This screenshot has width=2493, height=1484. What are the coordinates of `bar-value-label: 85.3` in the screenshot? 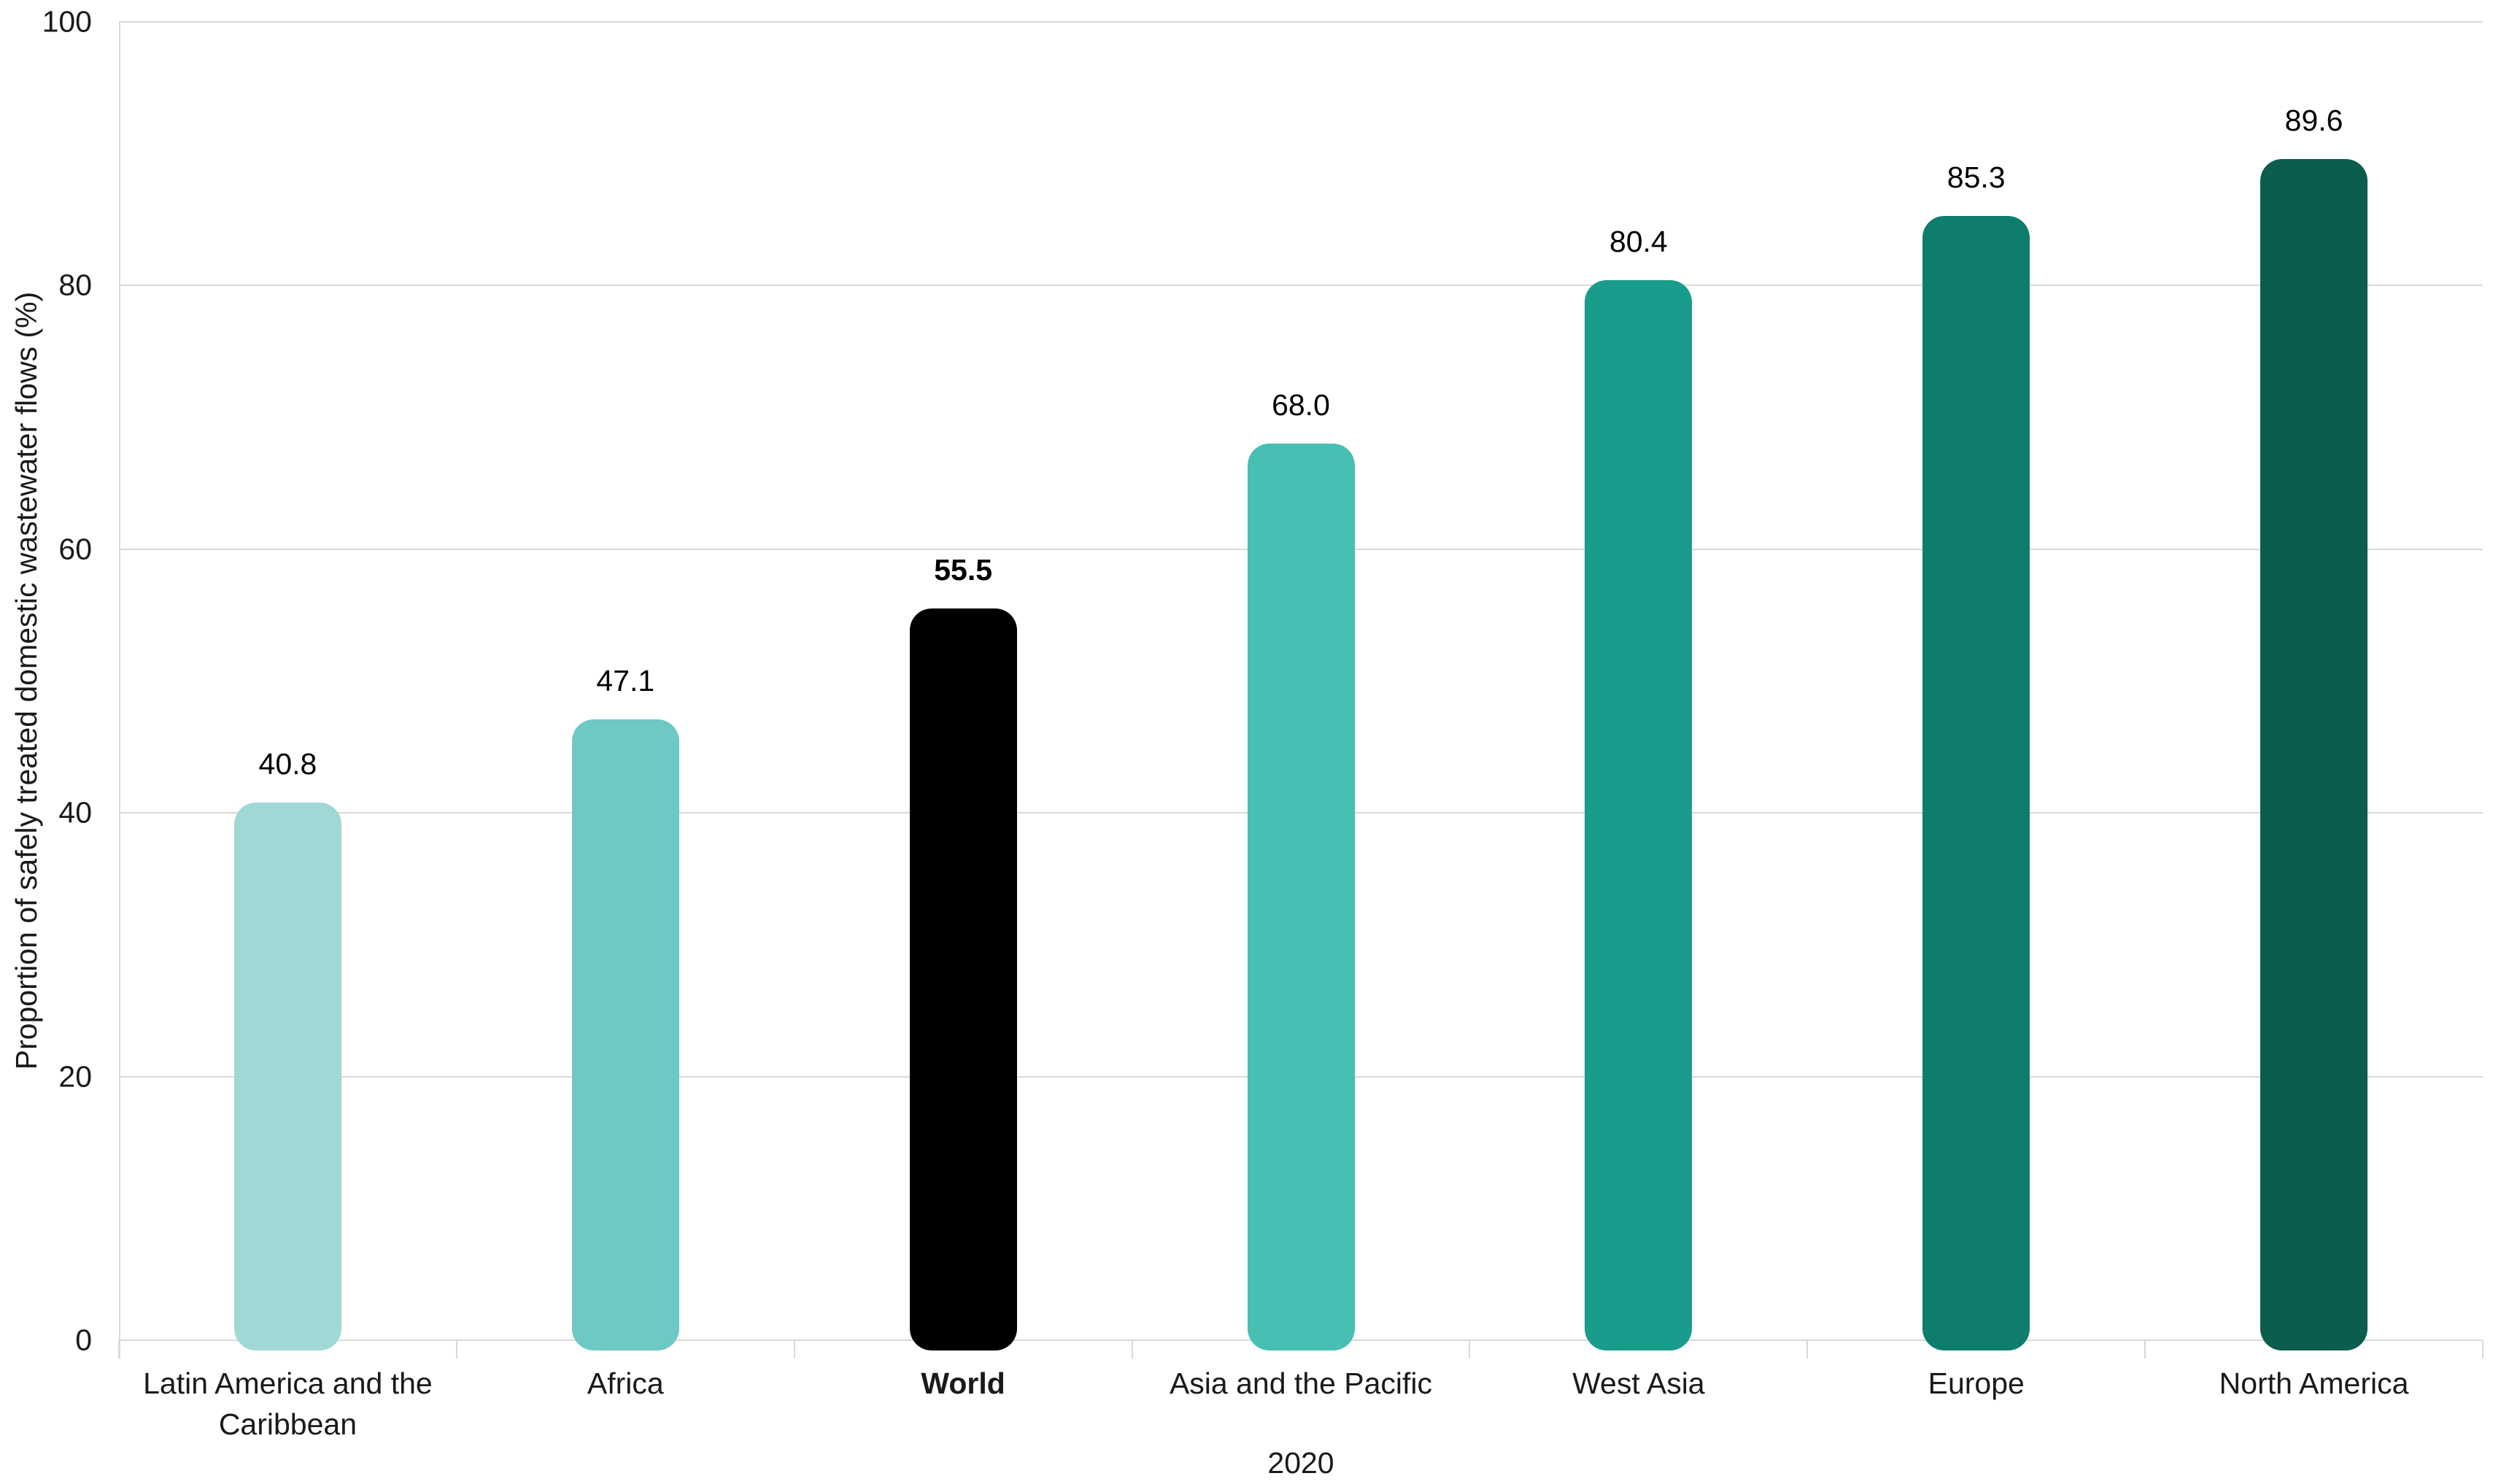 It's located at (1976, 177).